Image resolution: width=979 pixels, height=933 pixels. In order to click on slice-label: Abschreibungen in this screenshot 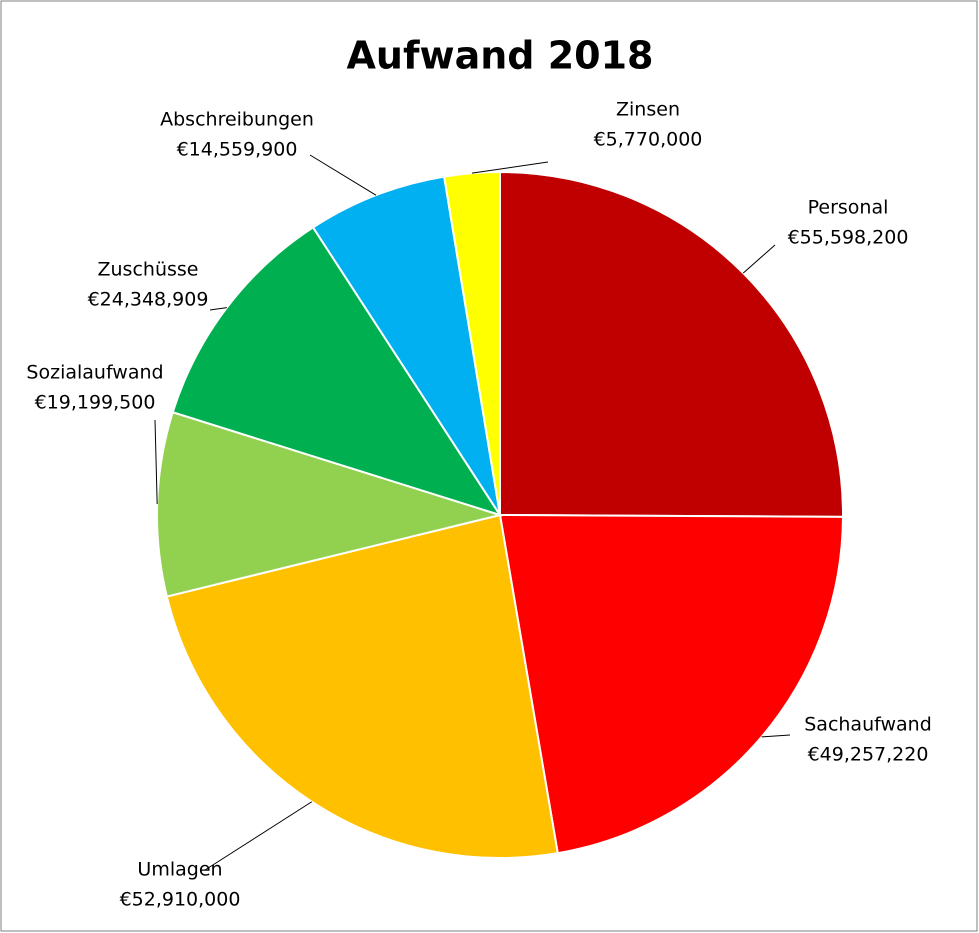, I will do `click(237, 120)`.